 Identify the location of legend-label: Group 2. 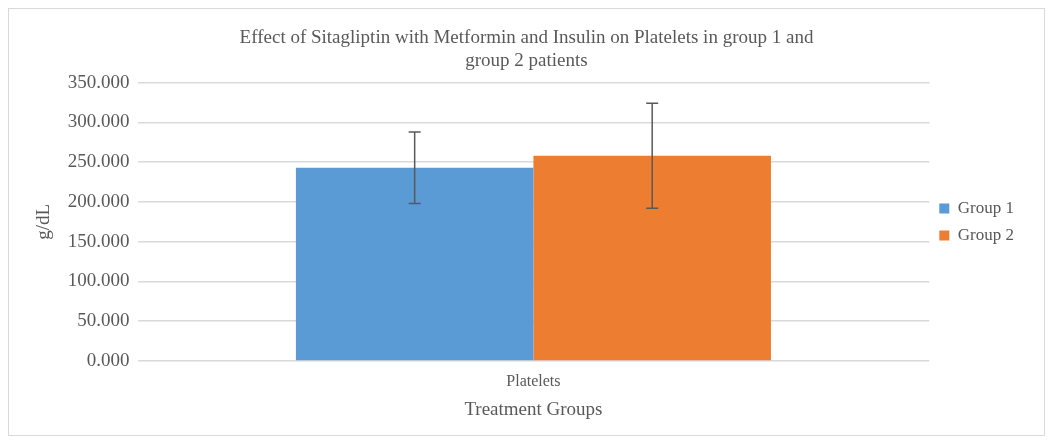
(986, 234).